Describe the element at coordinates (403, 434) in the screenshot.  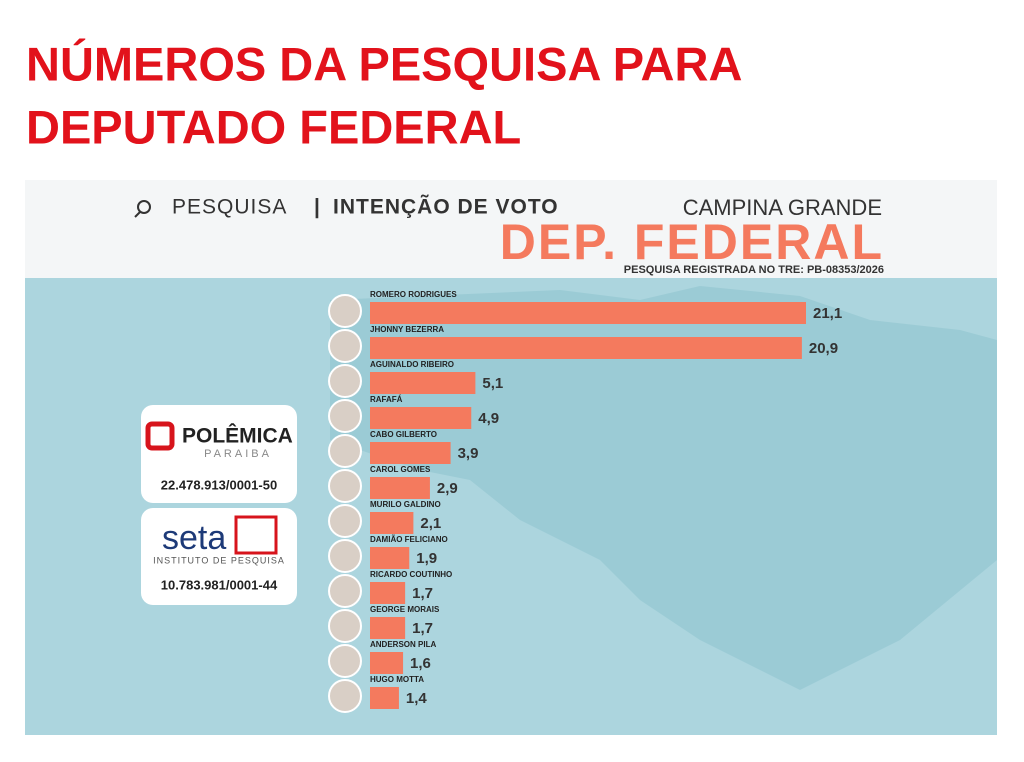
I see `candidate-name: CABO GILBERTO` at that location.